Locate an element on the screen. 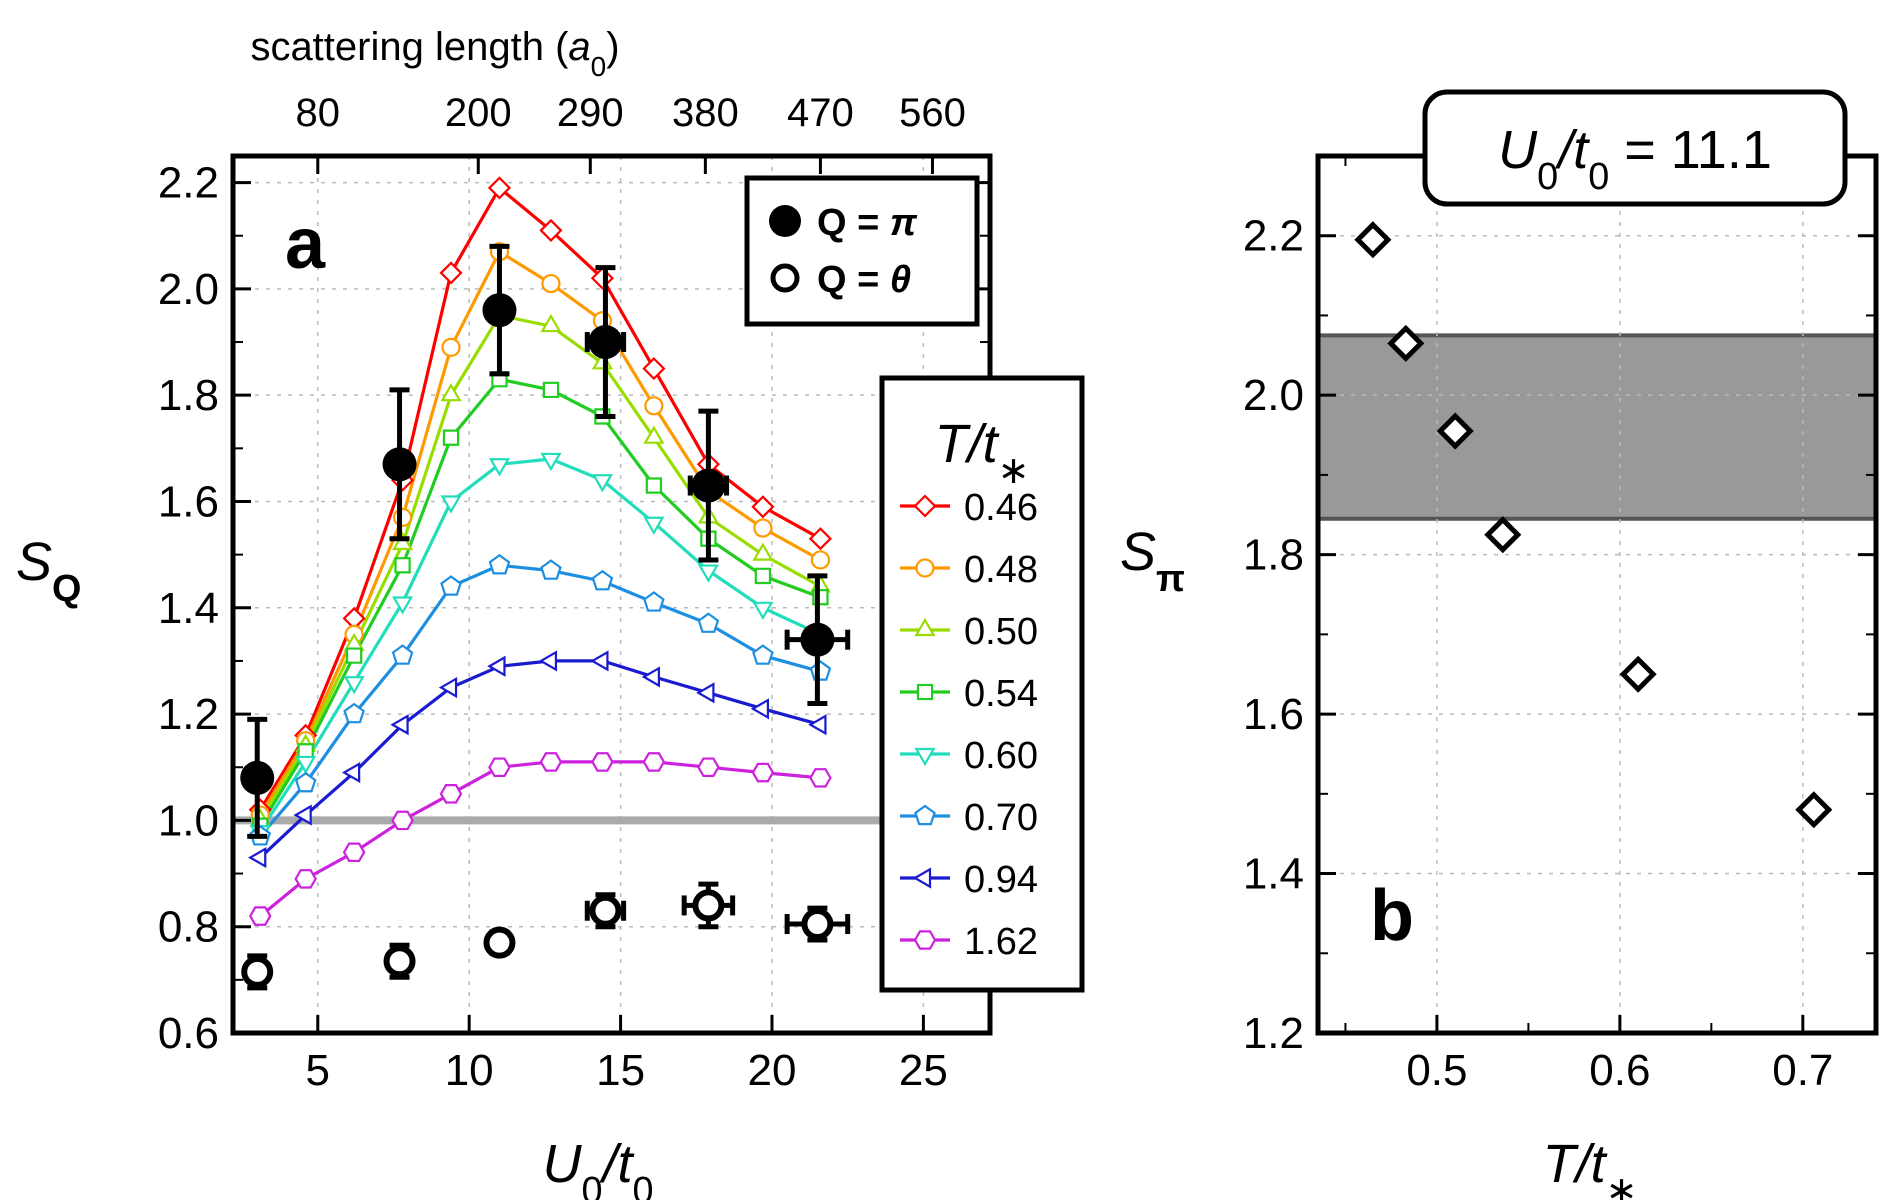  y-axis-label: Sπ is located at coordinates (1152, 561).